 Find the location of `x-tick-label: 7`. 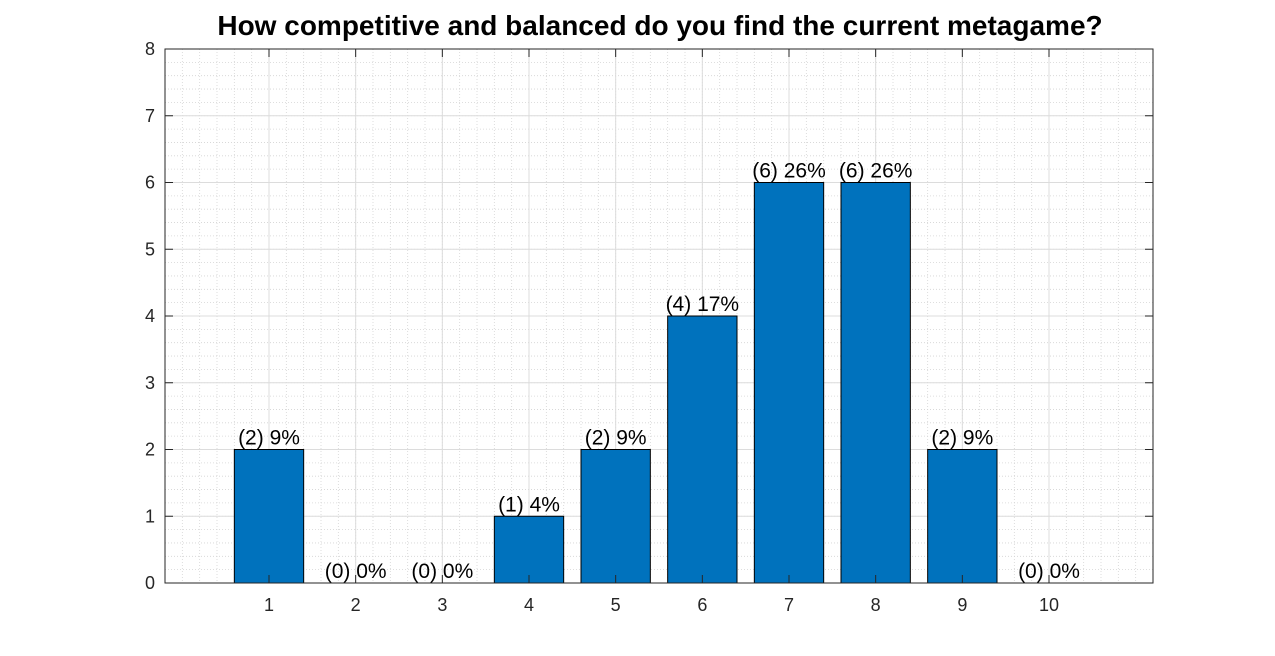

x-tick-label: 7 is located at coordinates (789, 605).